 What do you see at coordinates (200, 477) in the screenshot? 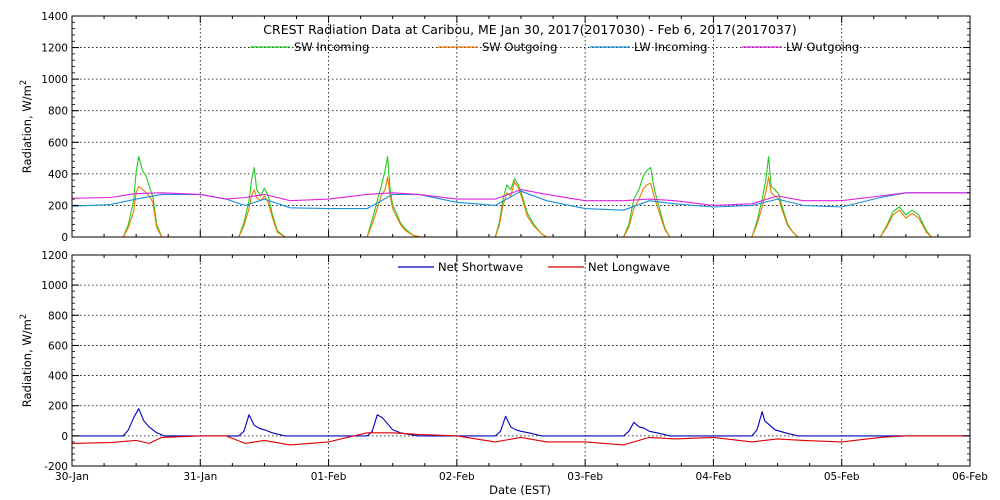
I see `x-tick-label: 31-Jan` at bounding box center [200, 477].